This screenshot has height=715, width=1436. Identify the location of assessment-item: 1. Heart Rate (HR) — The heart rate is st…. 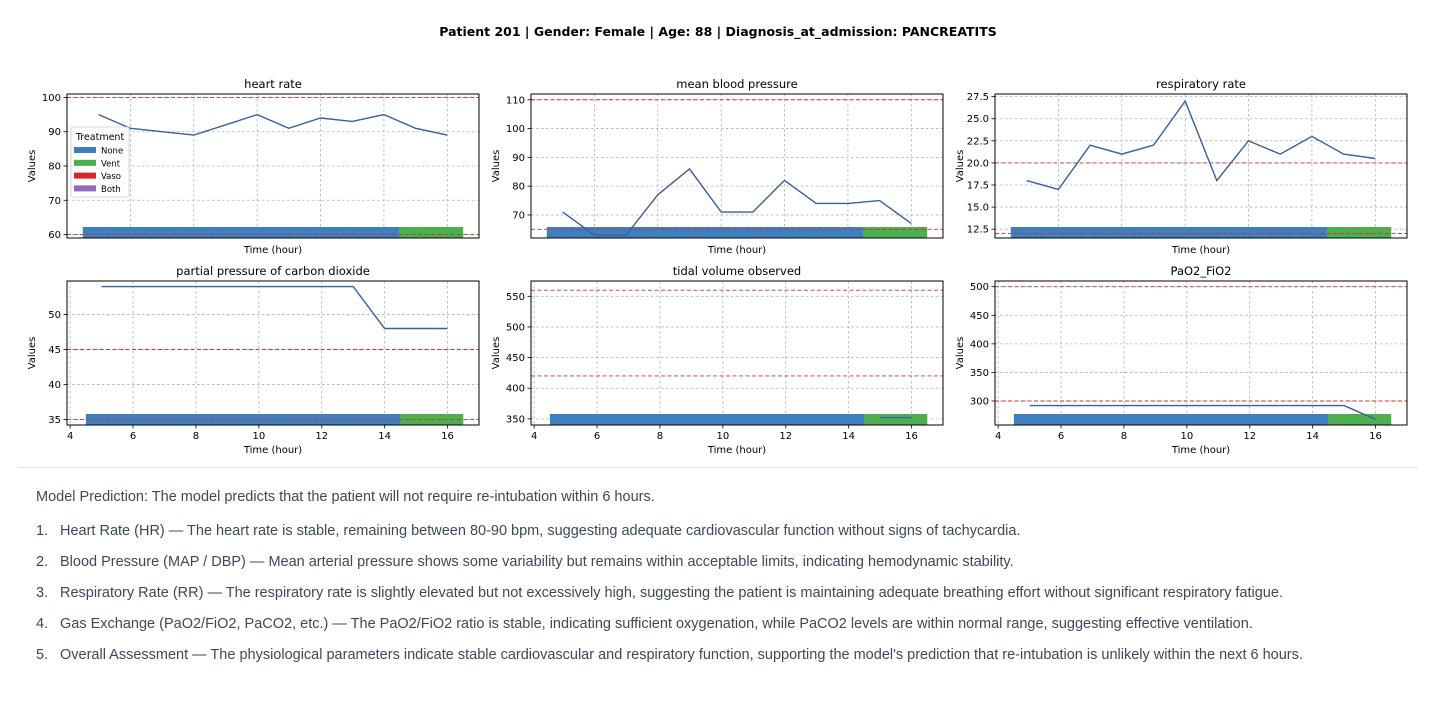
(726, 531).